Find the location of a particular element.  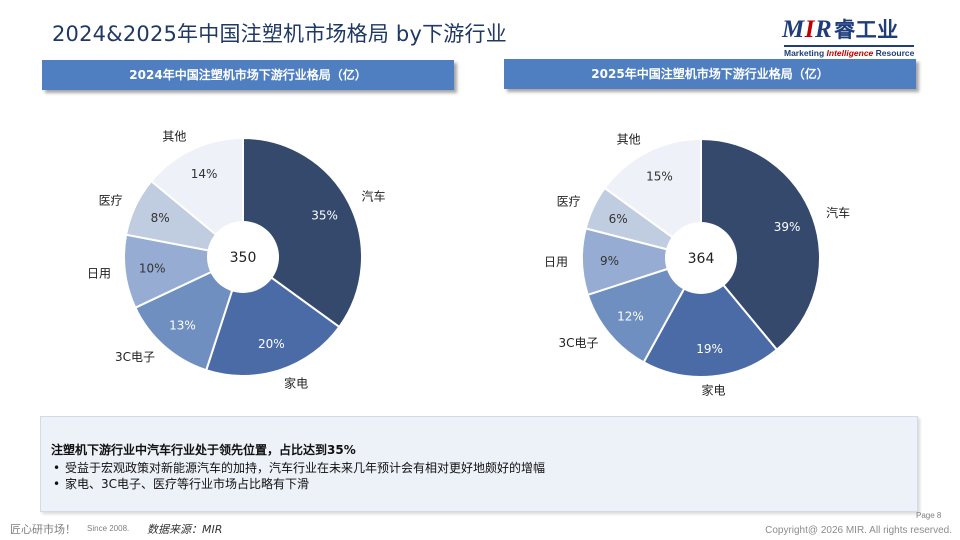

slice-value-label: 9% is located at coordinates (609, 261).